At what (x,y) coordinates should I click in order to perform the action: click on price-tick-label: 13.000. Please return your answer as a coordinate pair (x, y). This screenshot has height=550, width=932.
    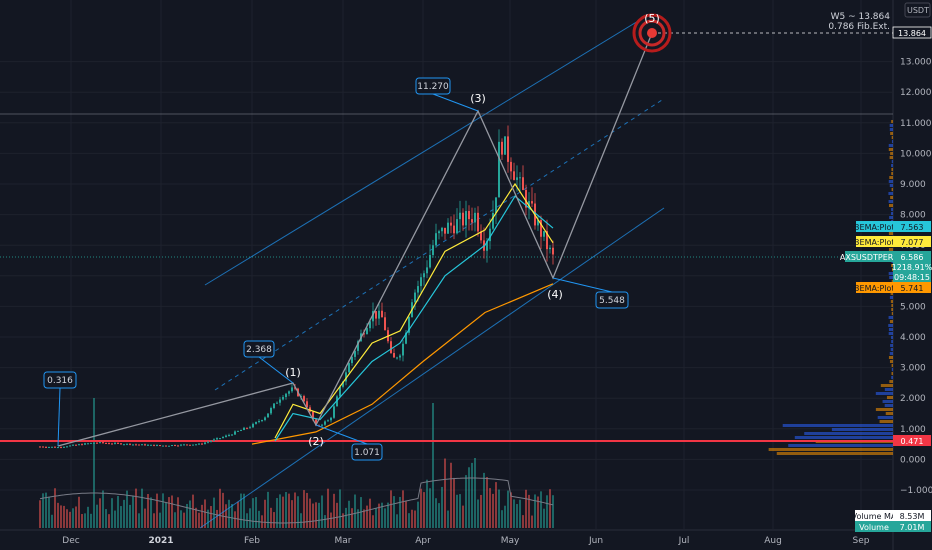
    Looking at the image, I should click on (916, 63).